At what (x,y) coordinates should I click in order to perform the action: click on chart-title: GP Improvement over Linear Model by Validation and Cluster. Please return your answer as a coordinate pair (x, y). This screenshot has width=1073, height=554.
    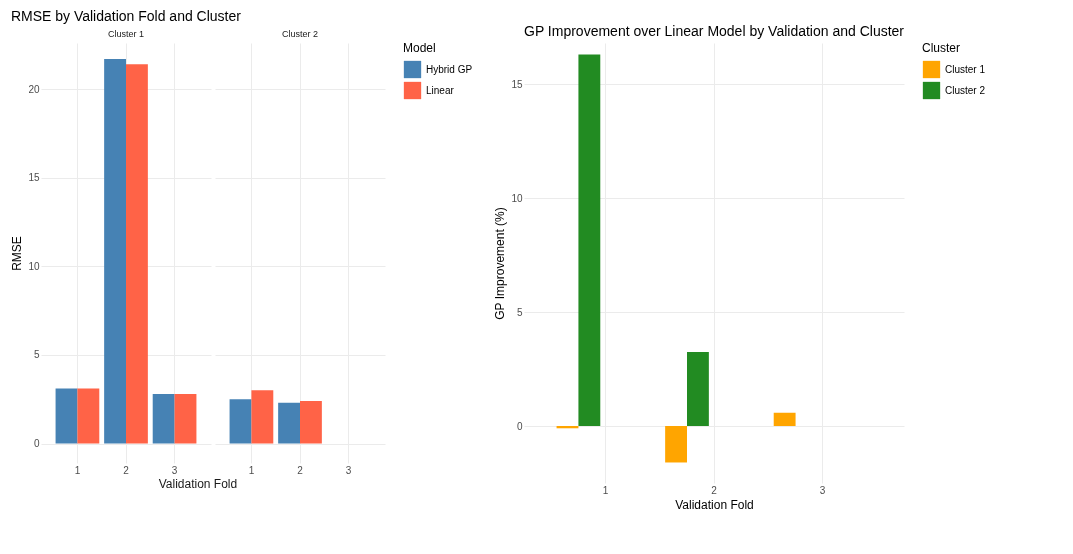
    Looking at the image, I should click on (714, 31).